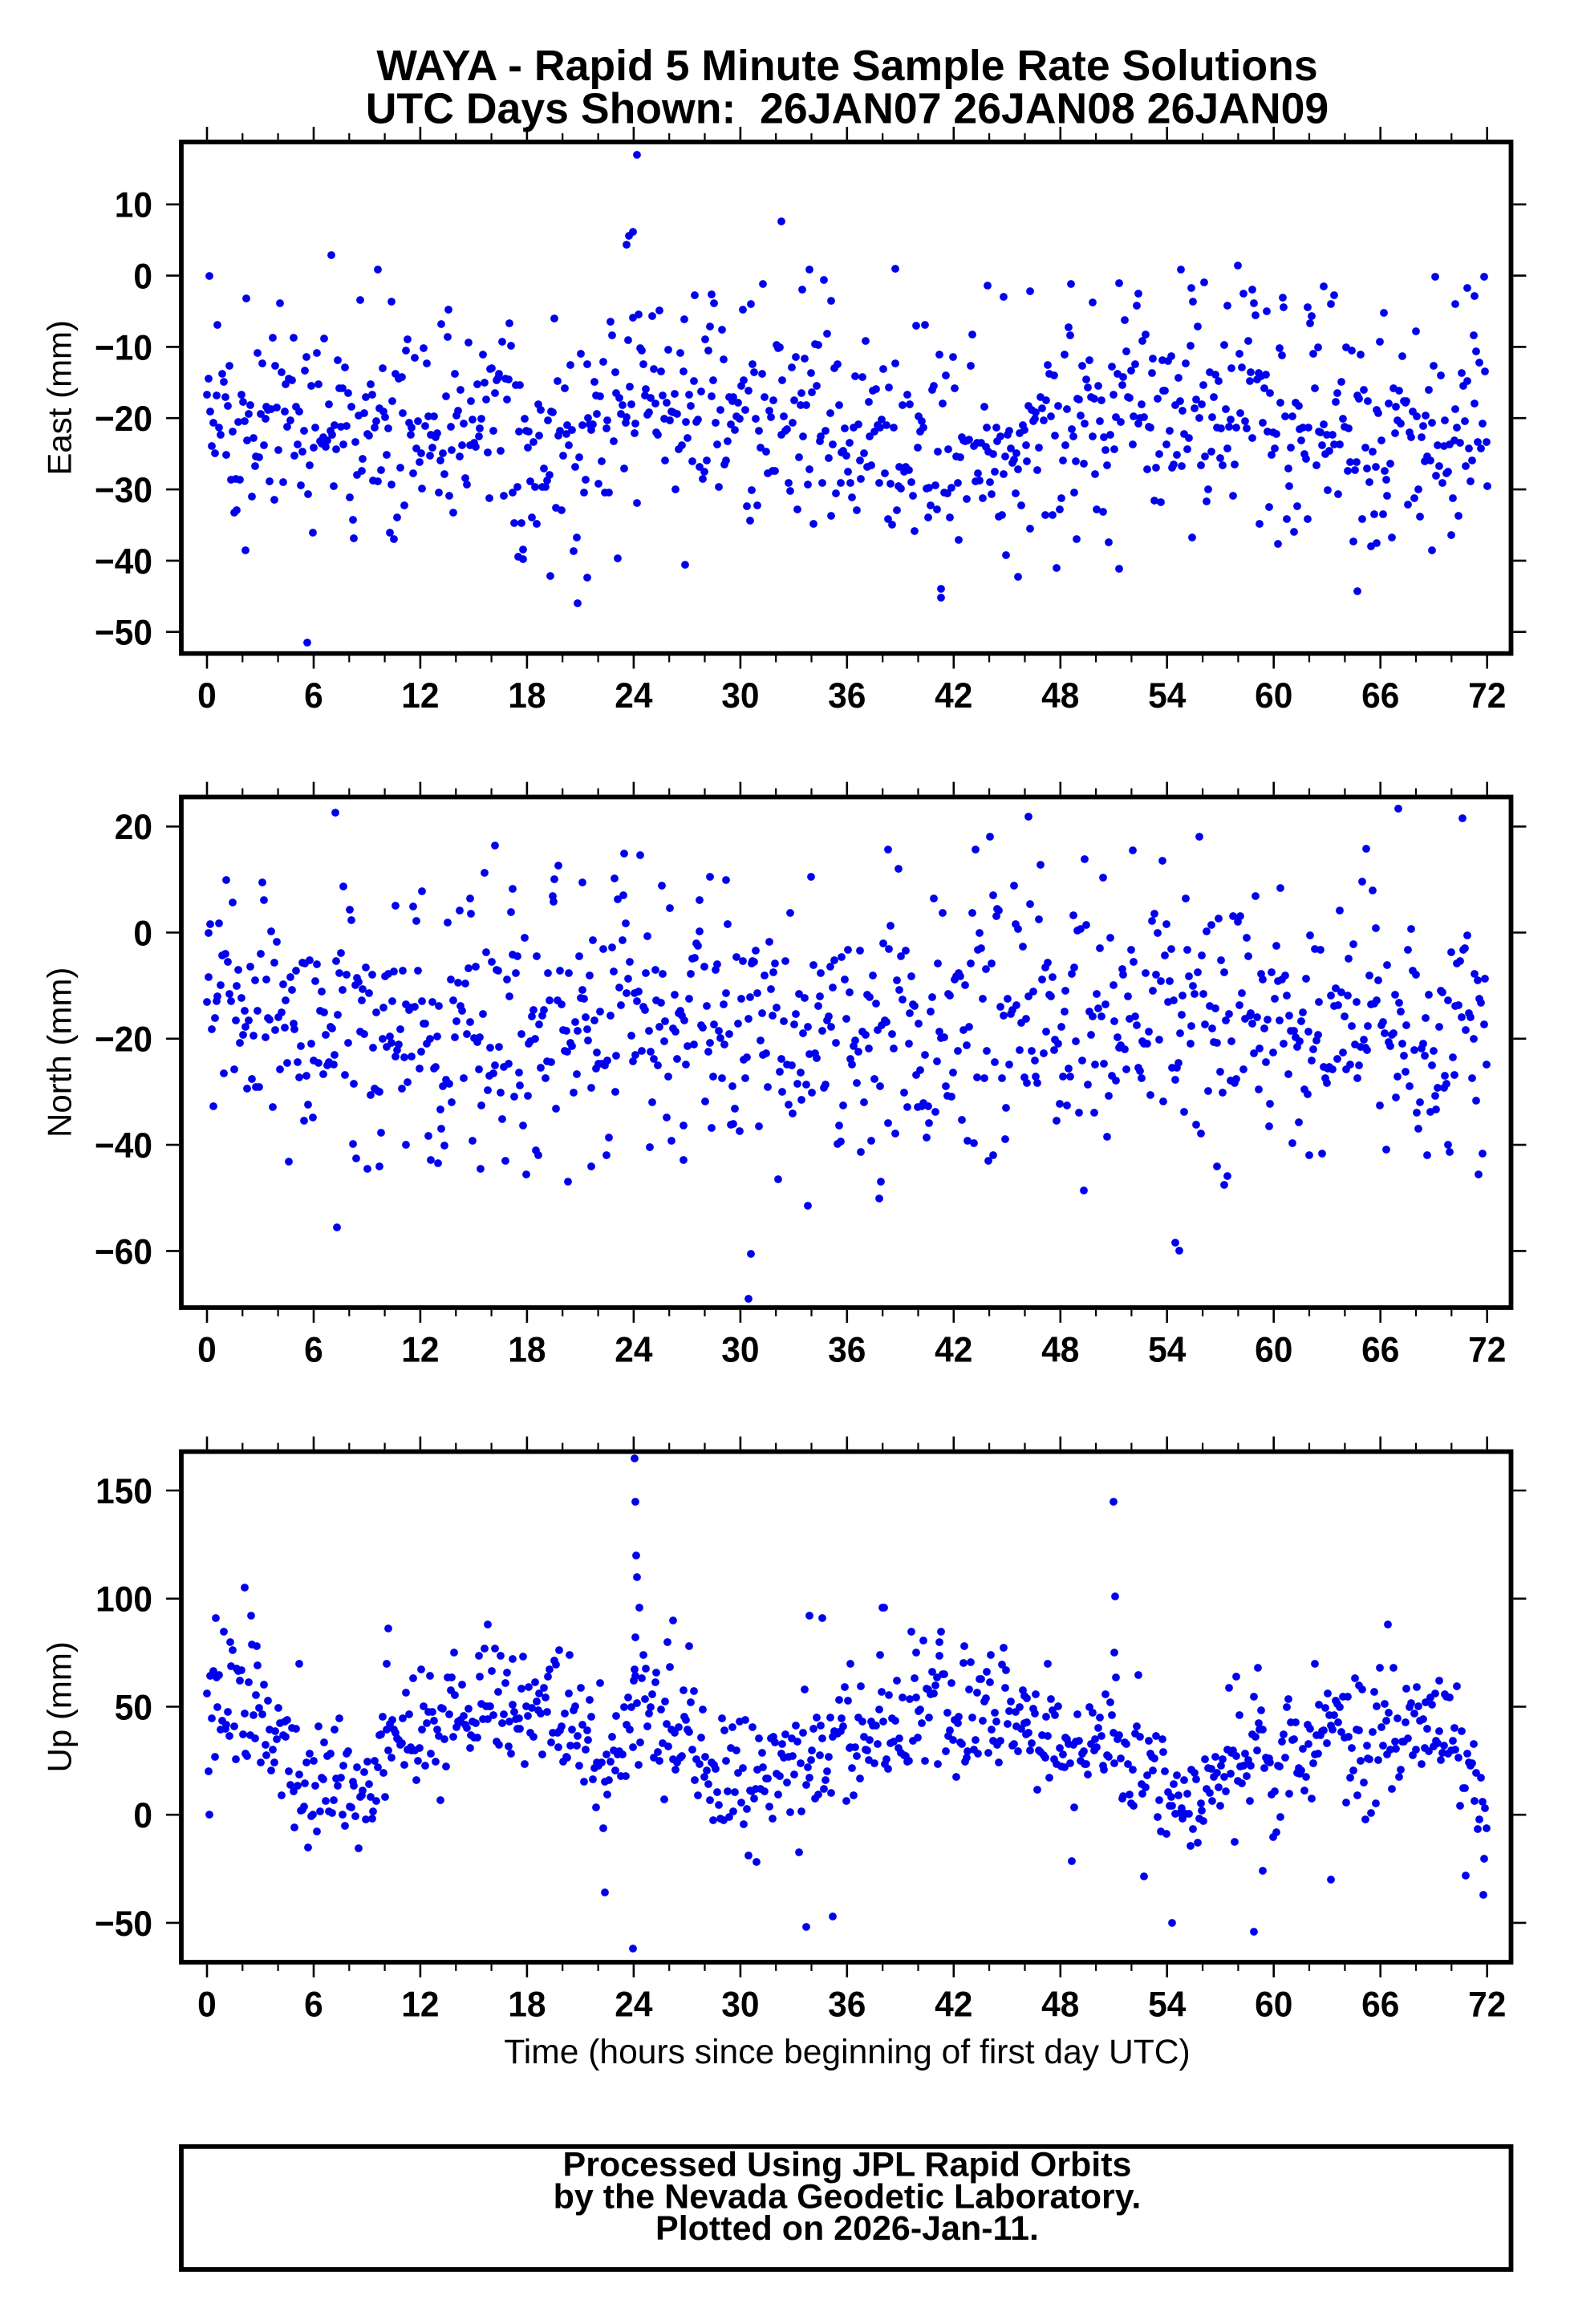  Describe the element at coordinates (847, 2165) in the screenshot. I see `svg-text:Processed Using JPL Rapid Orbi: Processed Using JPL Rapid Orbits` at that location.